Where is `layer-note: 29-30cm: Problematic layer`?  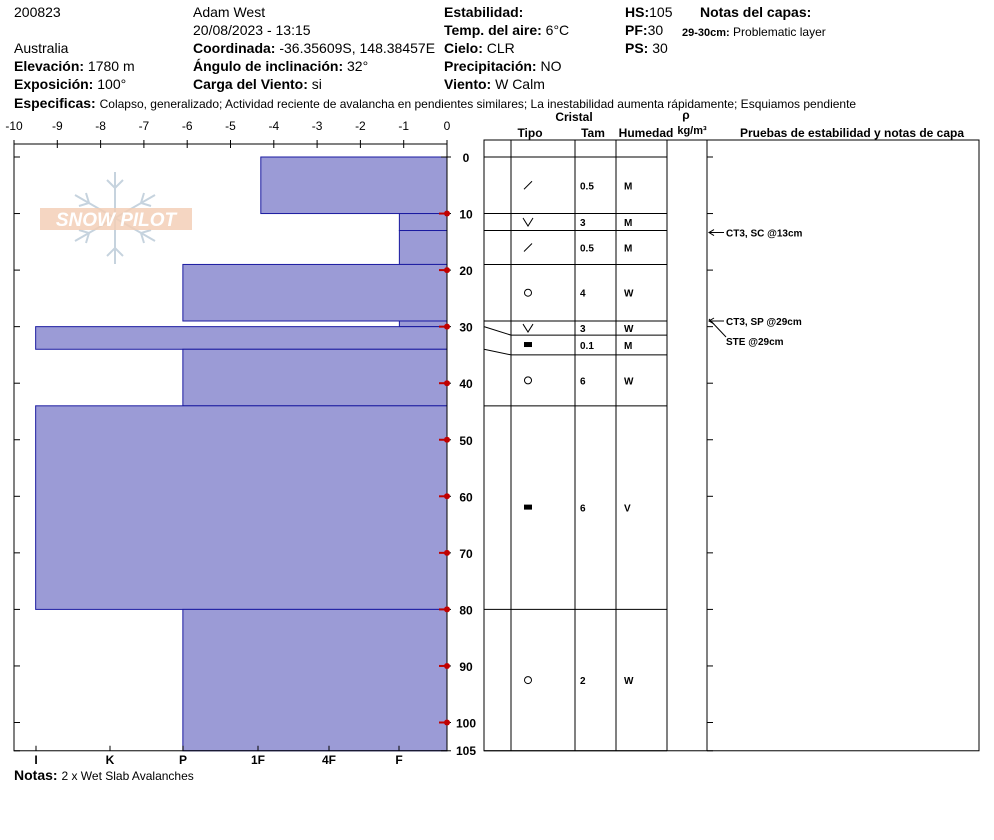
layer-note: 29-30cm: Problematic layer is located at coordinates (754, 32).